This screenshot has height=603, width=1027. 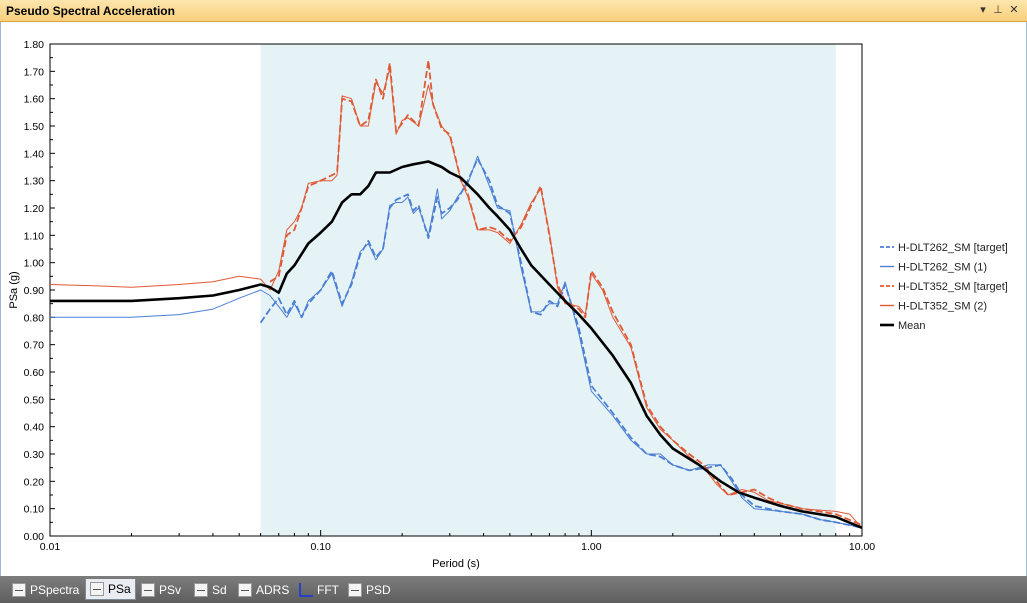 I want to click on tab-pspectra: PSpectra, so click(x=45, y=589).